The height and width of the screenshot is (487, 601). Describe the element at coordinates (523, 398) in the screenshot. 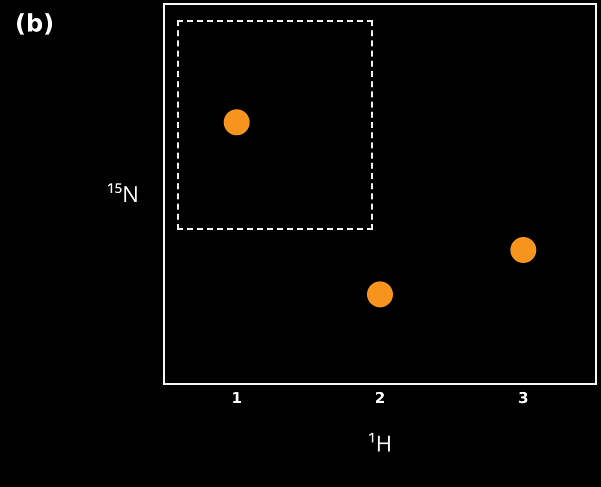

I see `x-tick-label: 3` at that location.